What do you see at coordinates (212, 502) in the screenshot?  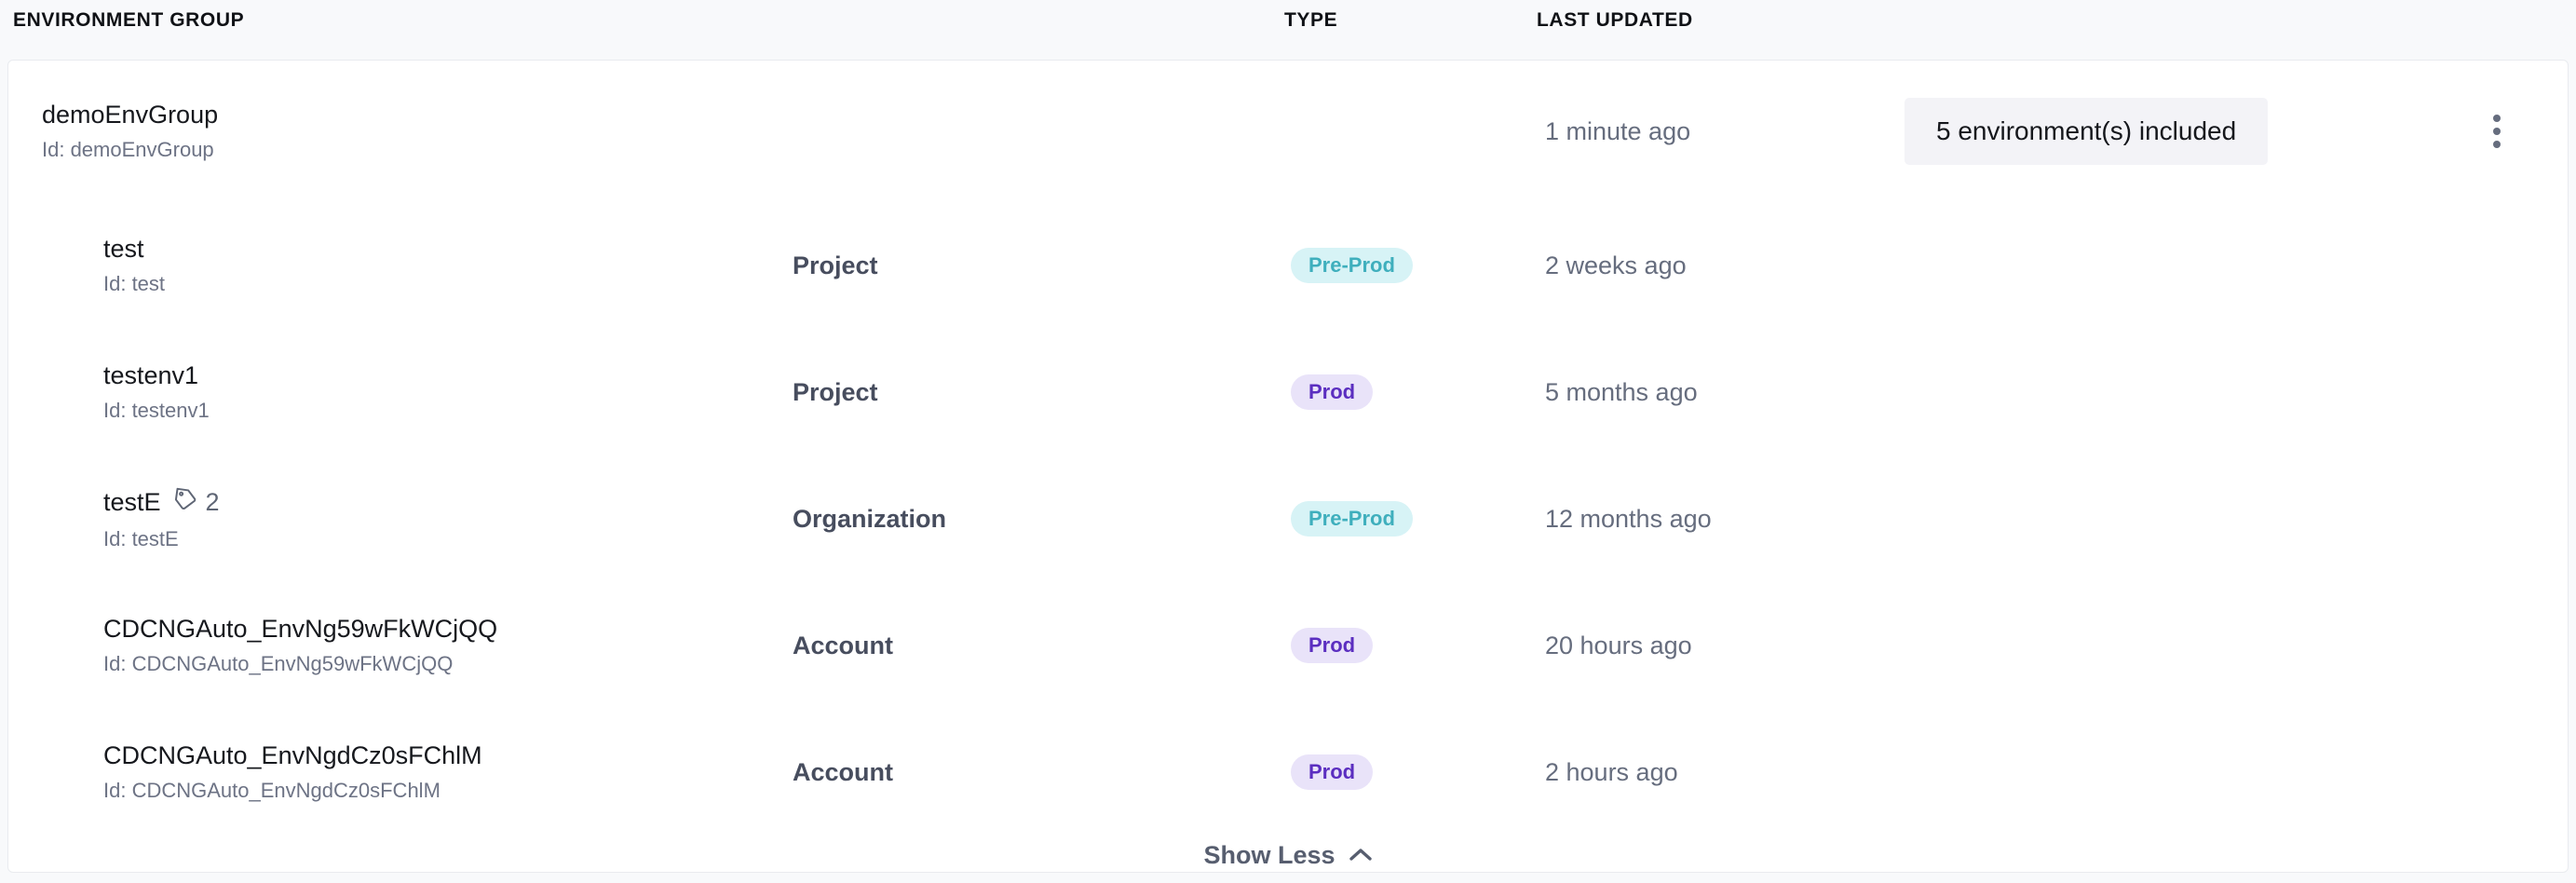 I see `tag-count: 2` at bounding box center [212, 502].